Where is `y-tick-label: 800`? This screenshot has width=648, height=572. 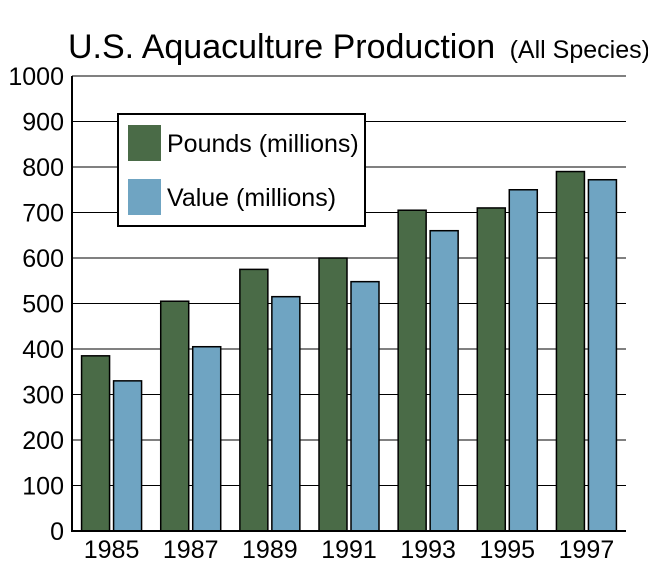 y-tick-label: 800 is located at coordinates (43, 168).